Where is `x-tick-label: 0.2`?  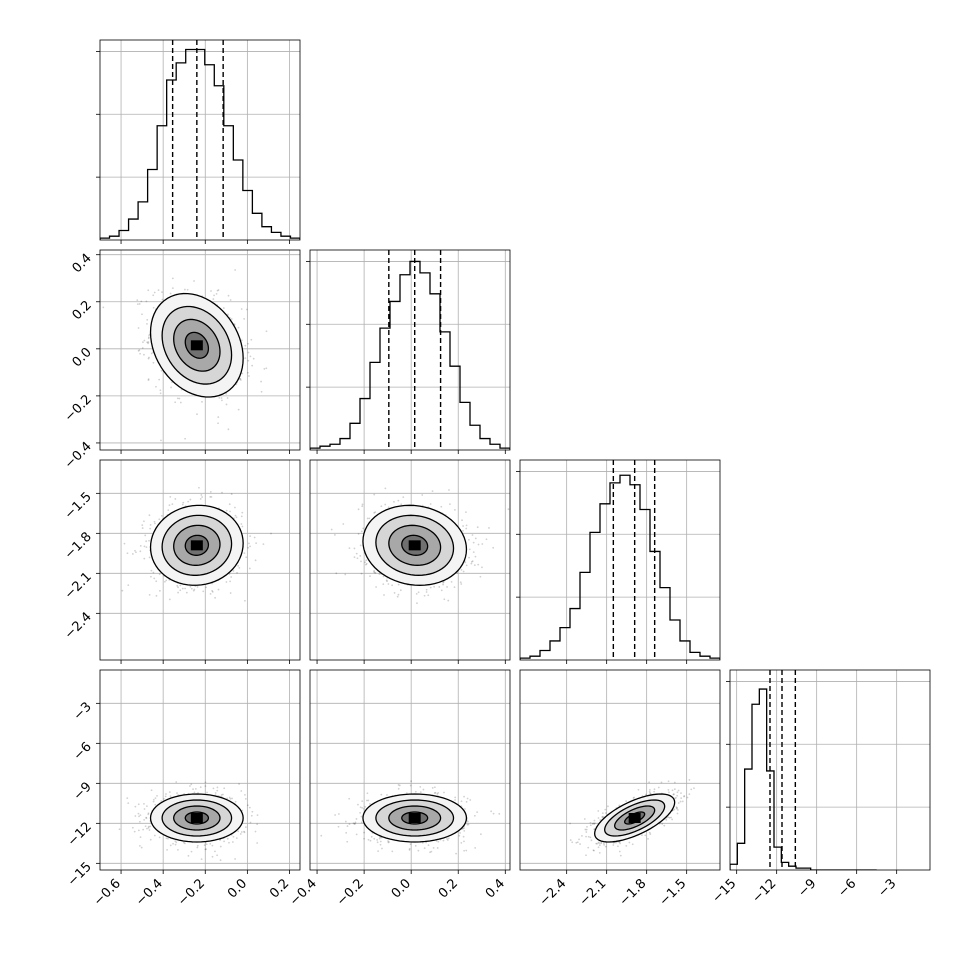
x-tick-label: 0.2 is located at coordinates (448, 888).